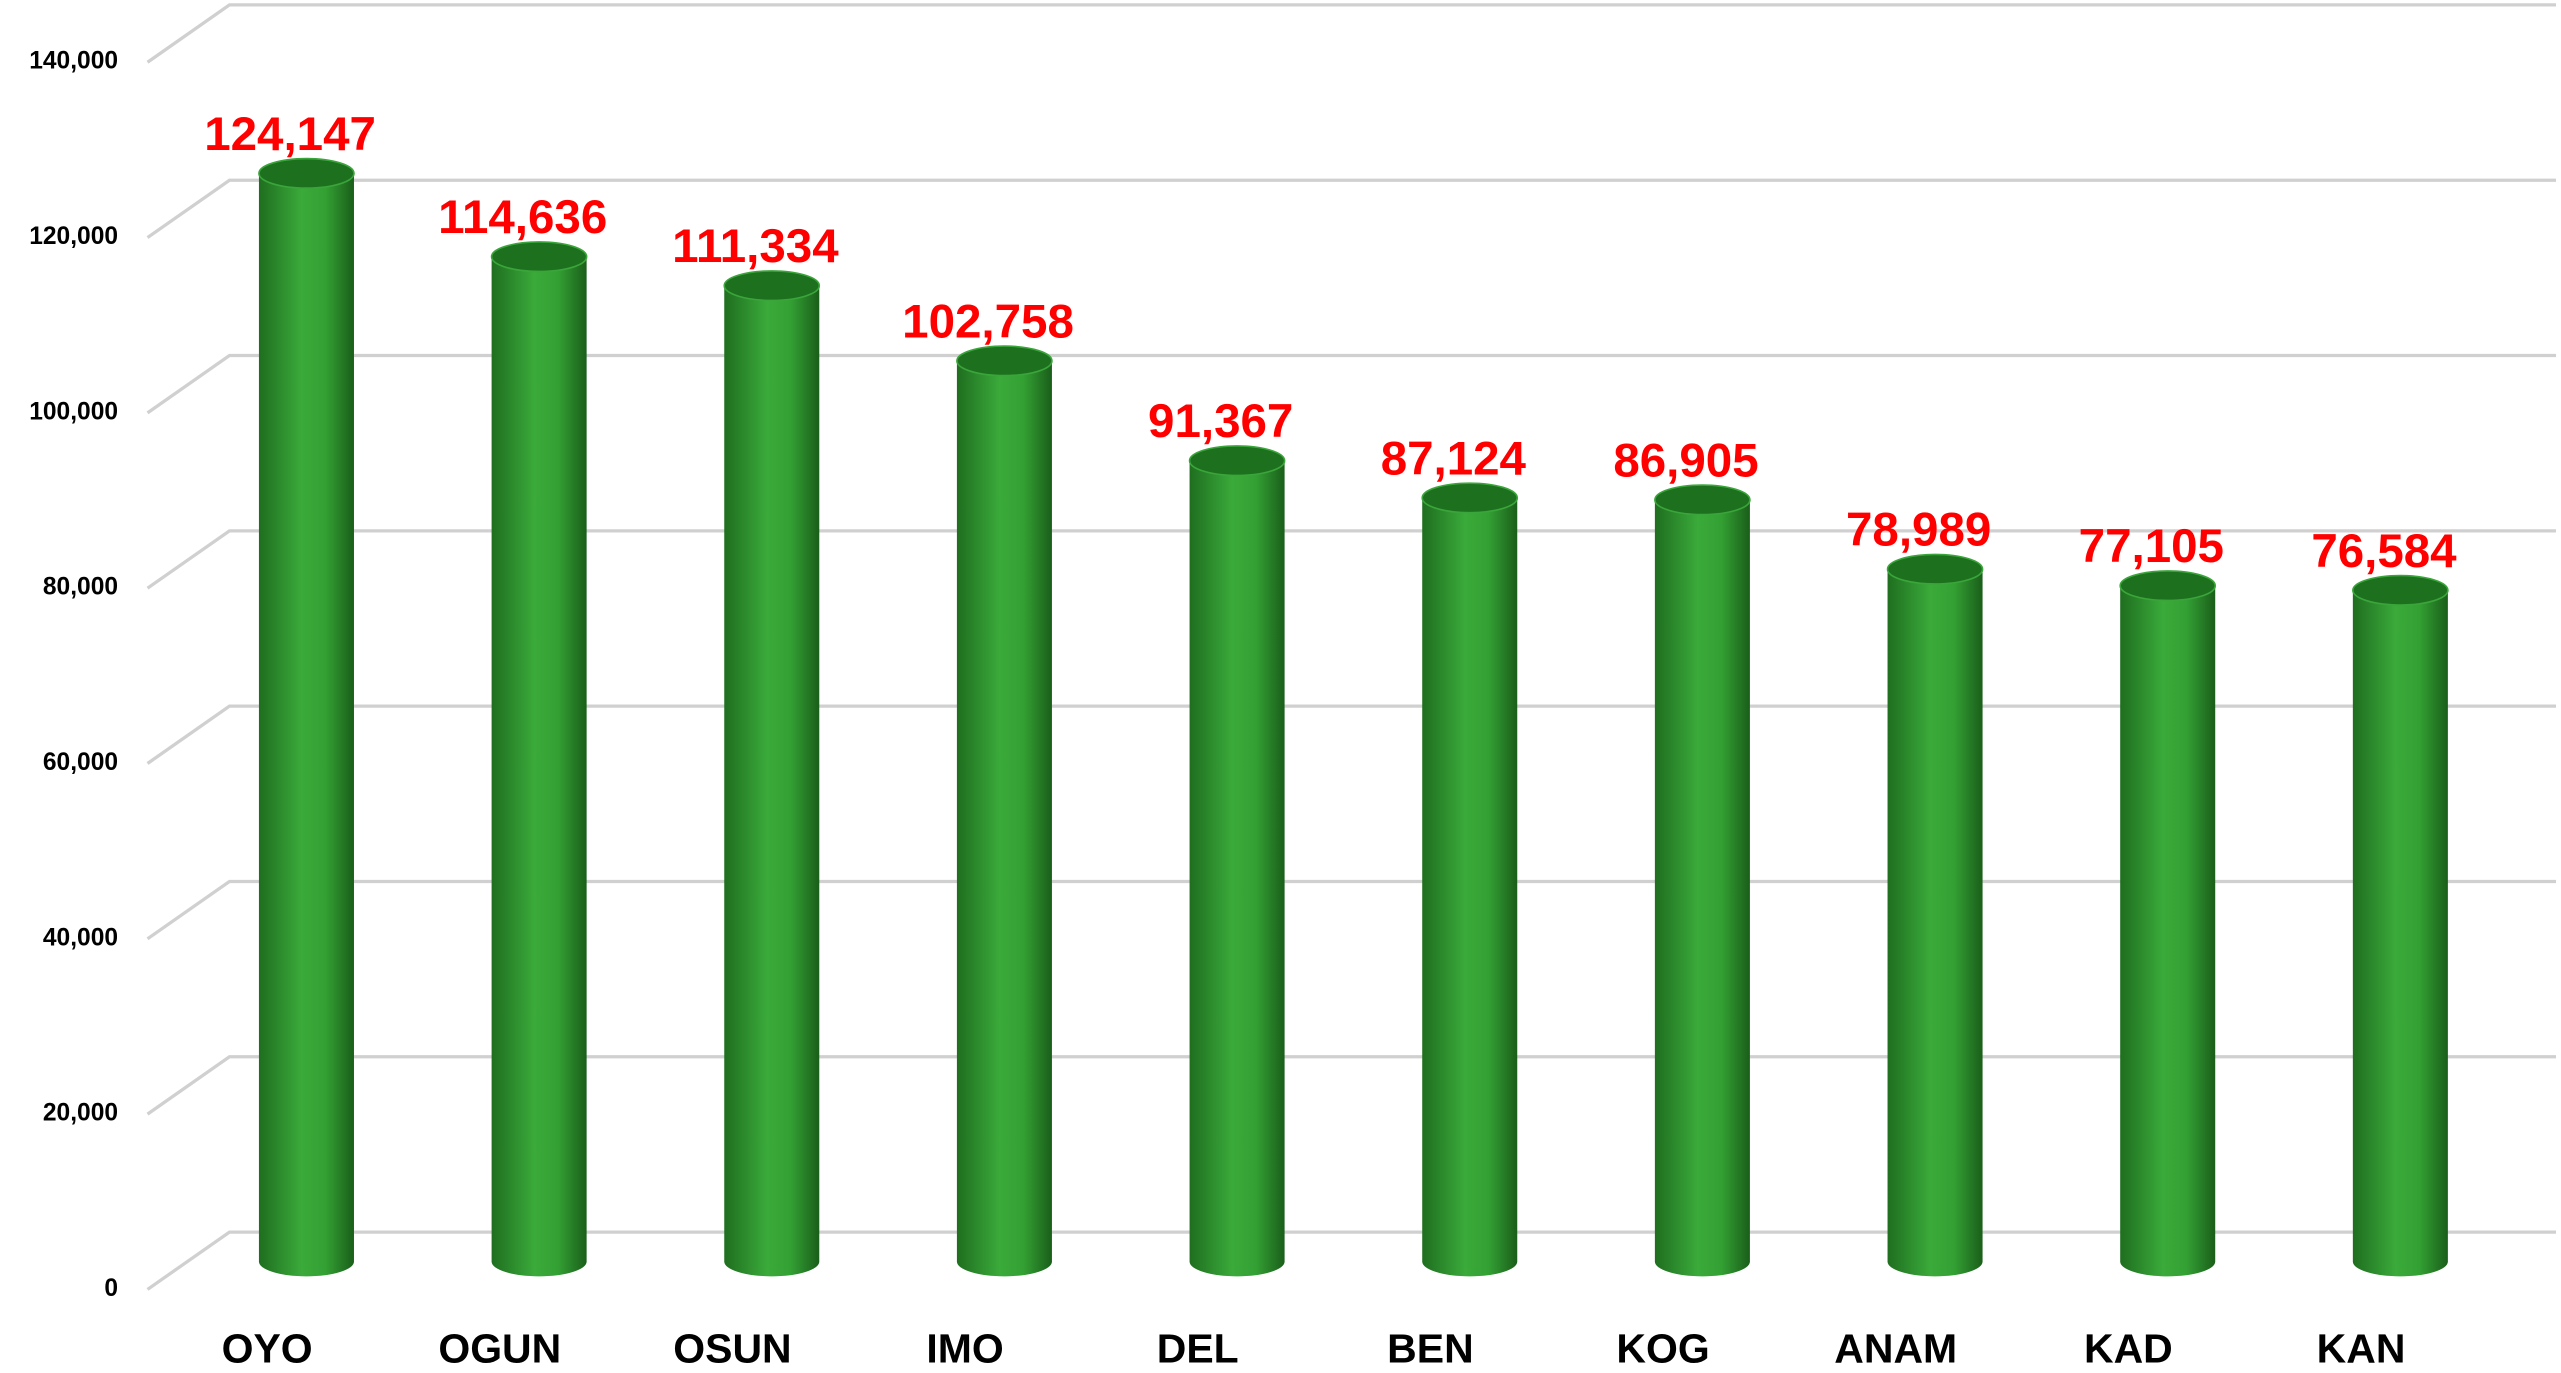 Image resolution: width=2561 pixels, height=1373 pixels. I want to click on value-label: 87,124, so click(1454, 458).